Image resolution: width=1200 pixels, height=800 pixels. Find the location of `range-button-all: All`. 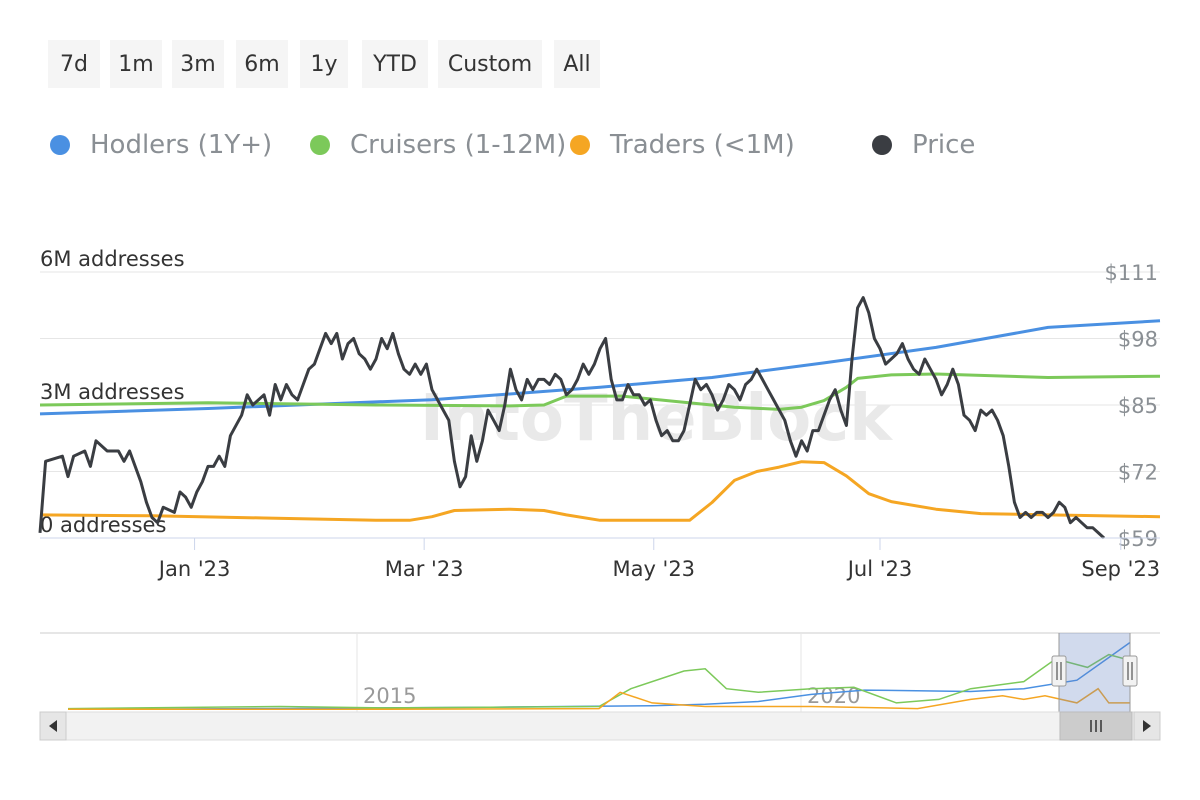

range-button-all: All is located at coordinates (577, 64).